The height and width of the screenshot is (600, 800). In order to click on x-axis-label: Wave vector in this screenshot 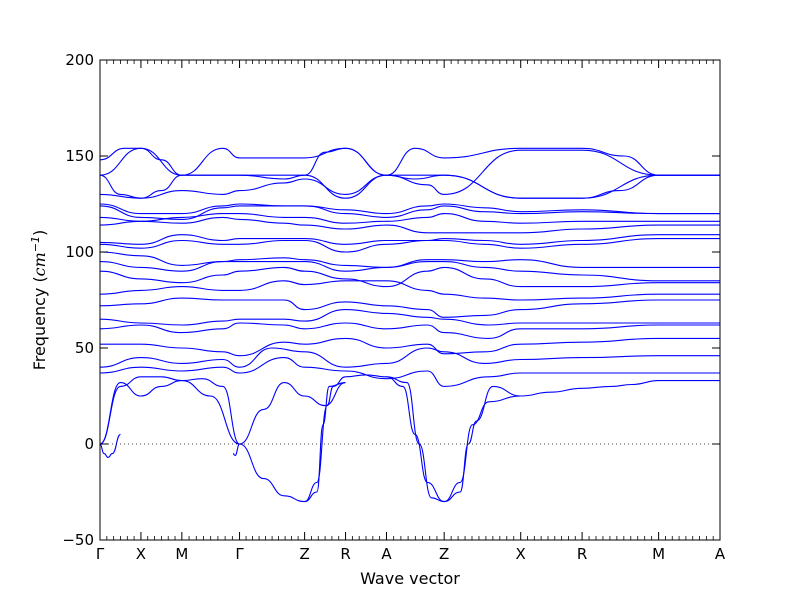, I will do `click(410, 578)`.